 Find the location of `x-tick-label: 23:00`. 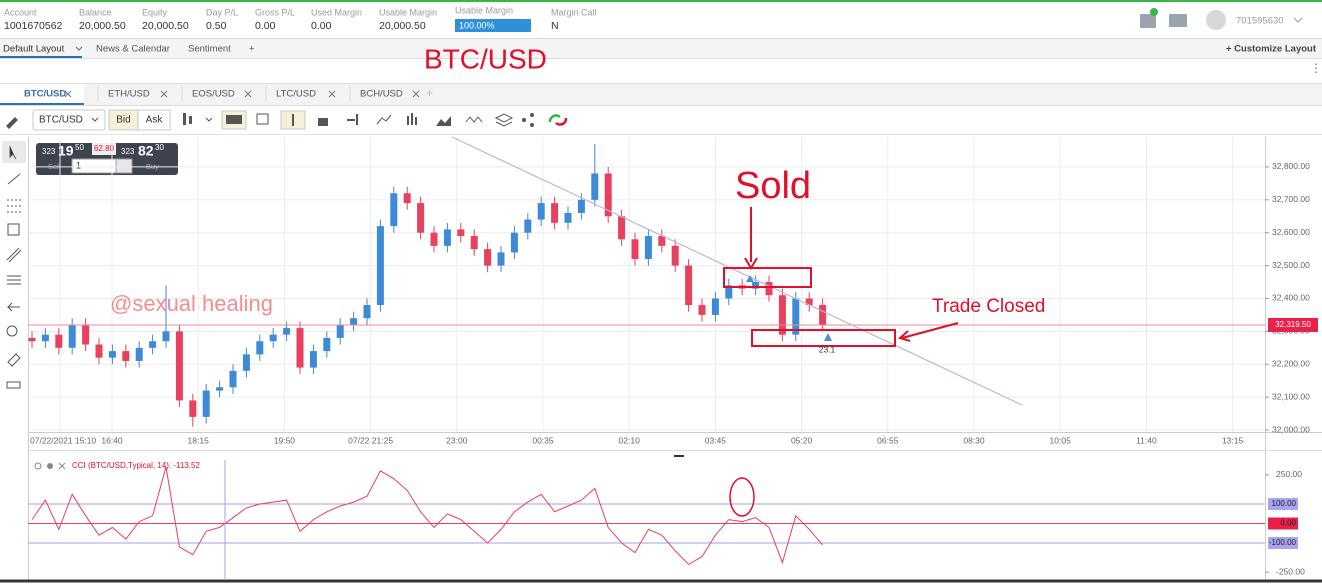

x-tick-label: 23:00 is located at coordinates (457, 440).